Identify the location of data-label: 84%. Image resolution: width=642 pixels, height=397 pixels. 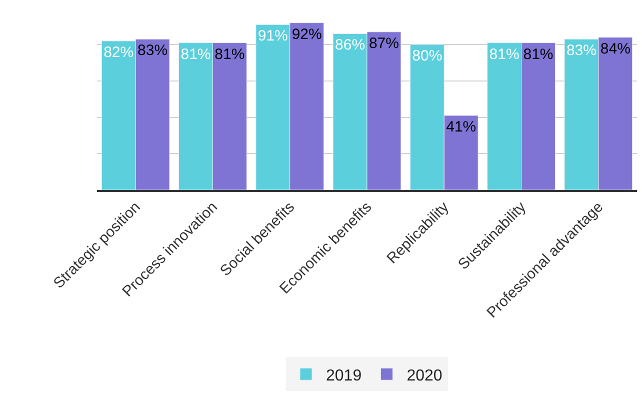
(615, 49).